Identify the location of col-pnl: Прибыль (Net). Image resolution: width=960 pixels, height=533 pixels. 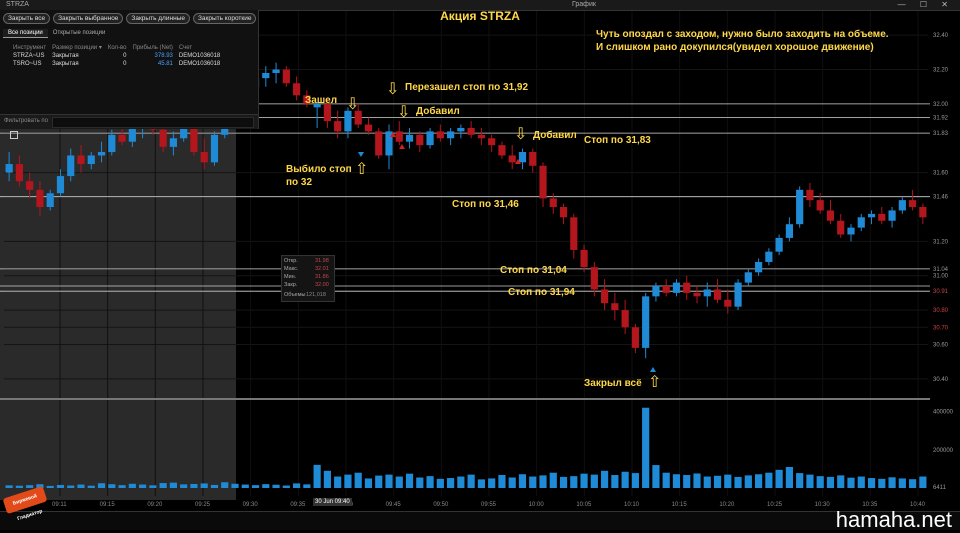
(152, 47).